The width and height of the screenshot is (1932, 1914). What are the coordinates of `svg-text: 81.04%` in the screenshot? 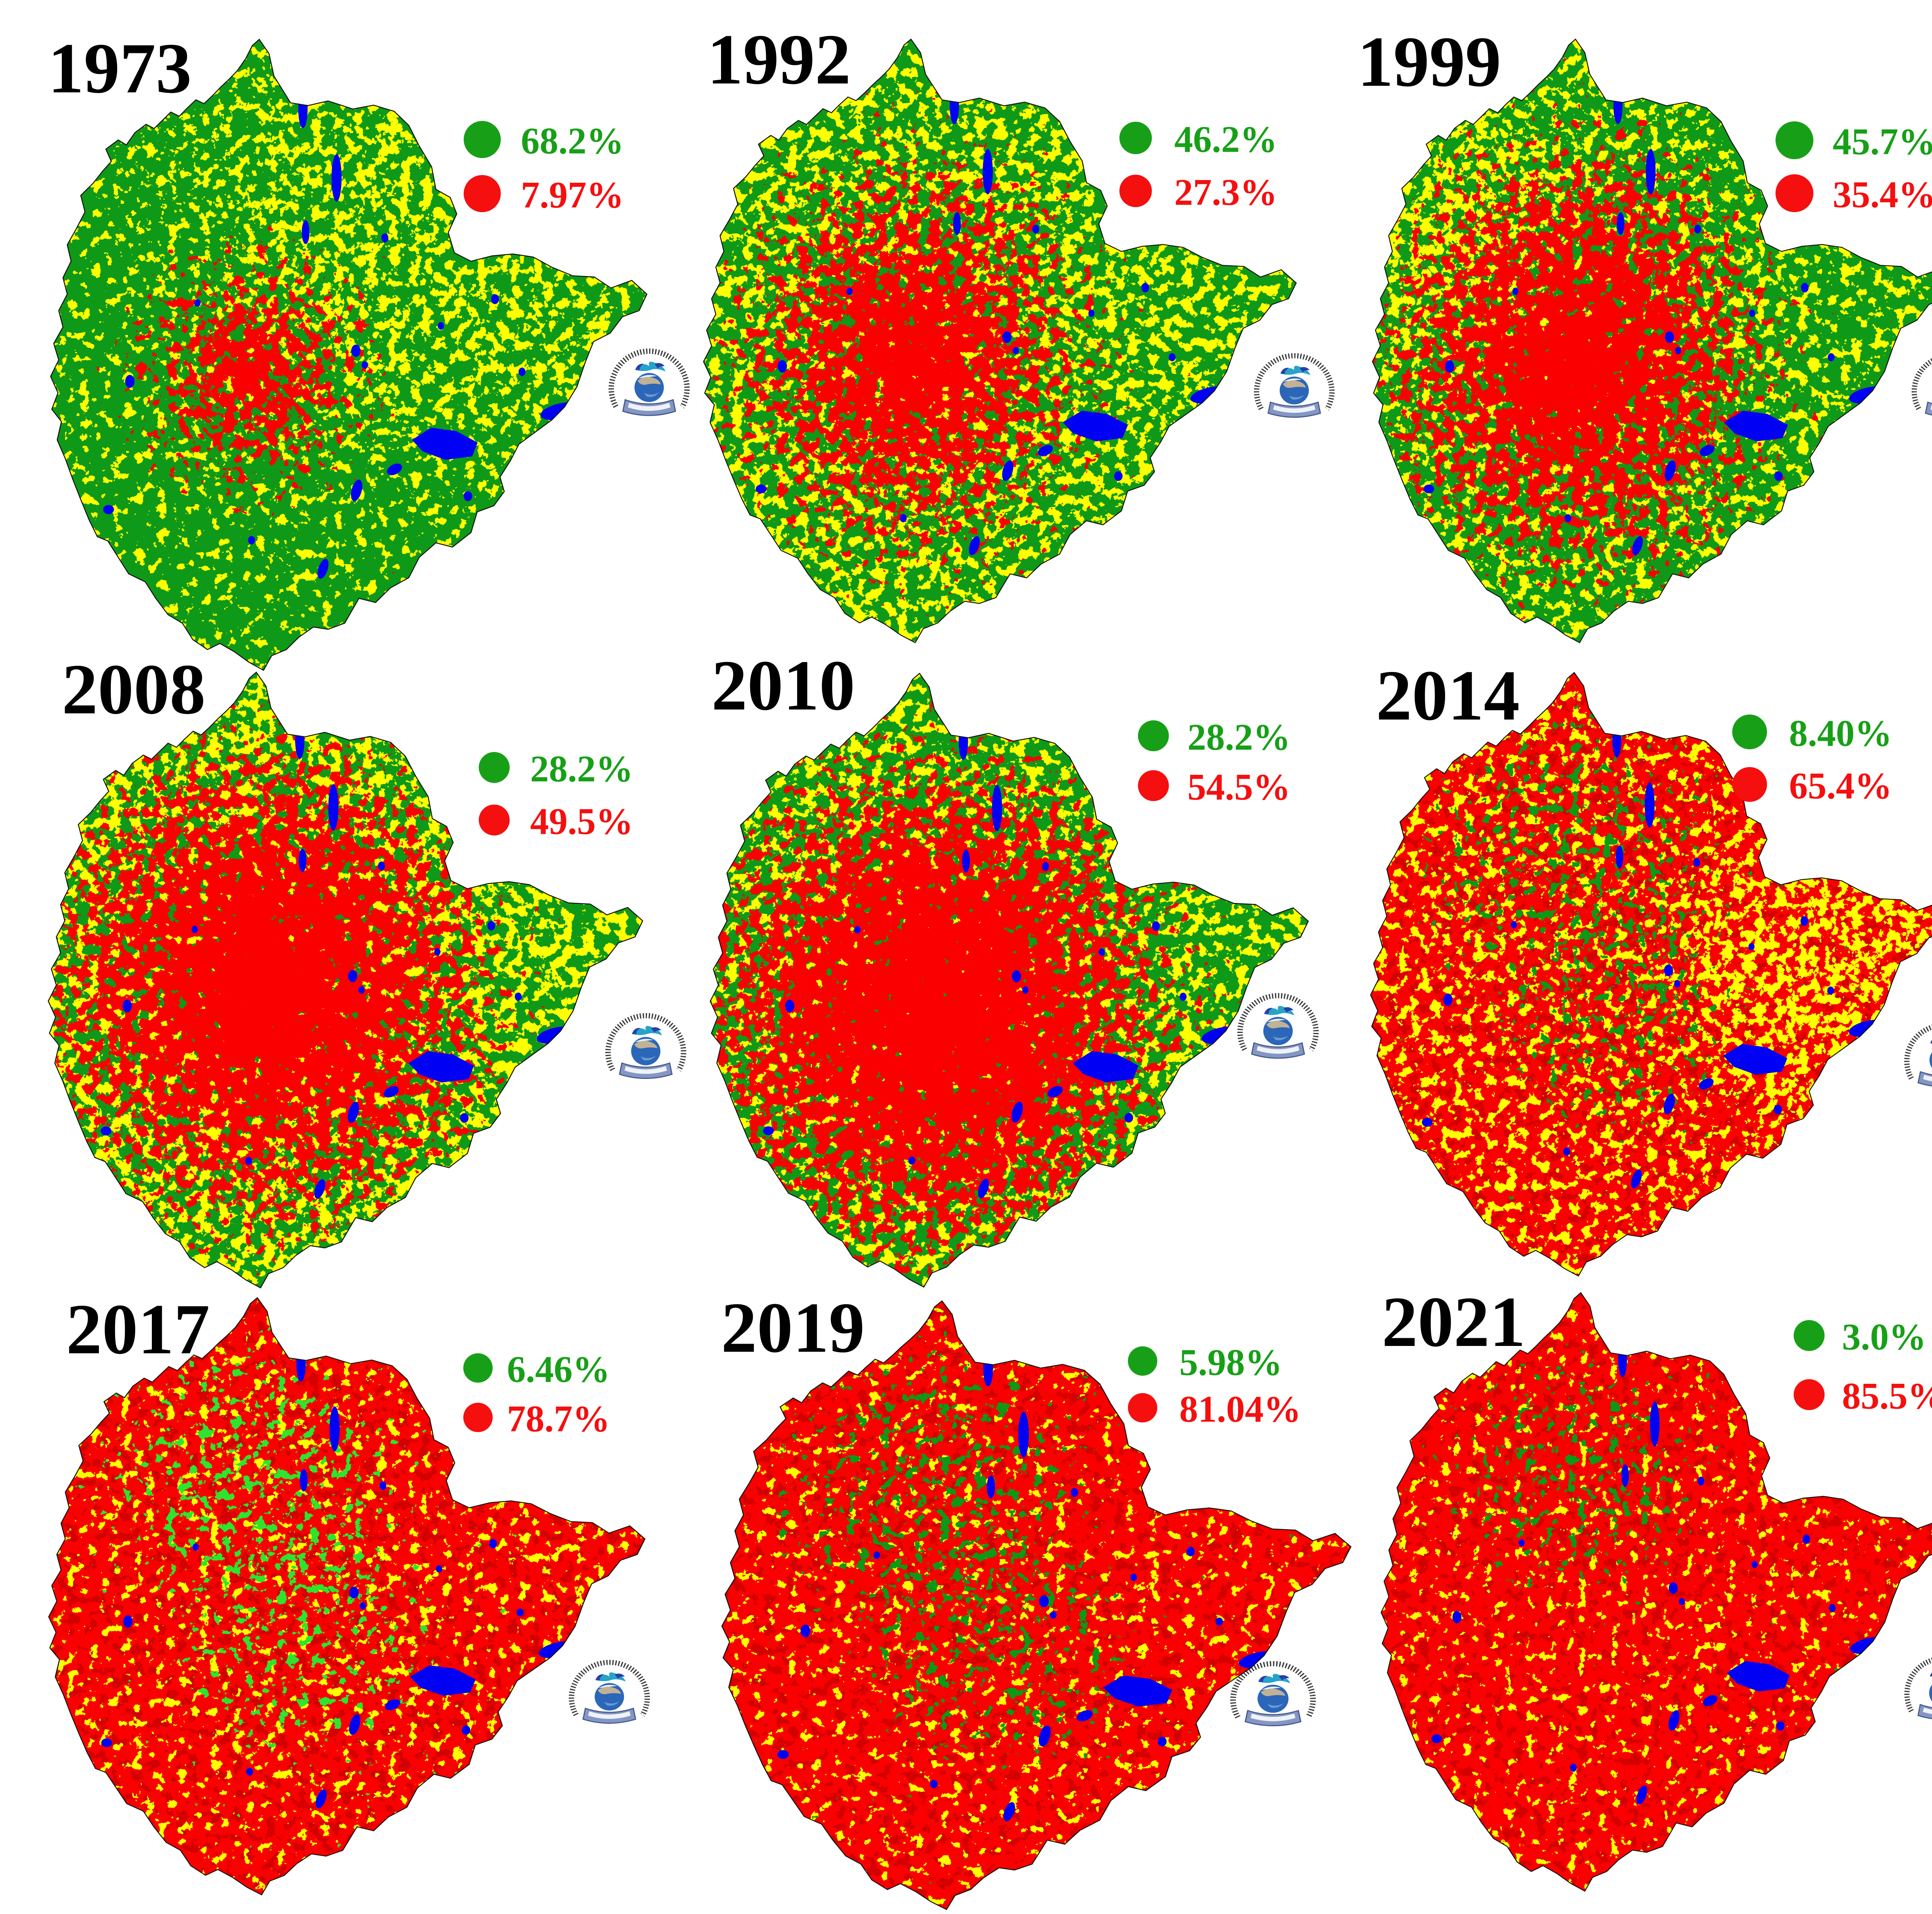 It's located at (1240, 1409).